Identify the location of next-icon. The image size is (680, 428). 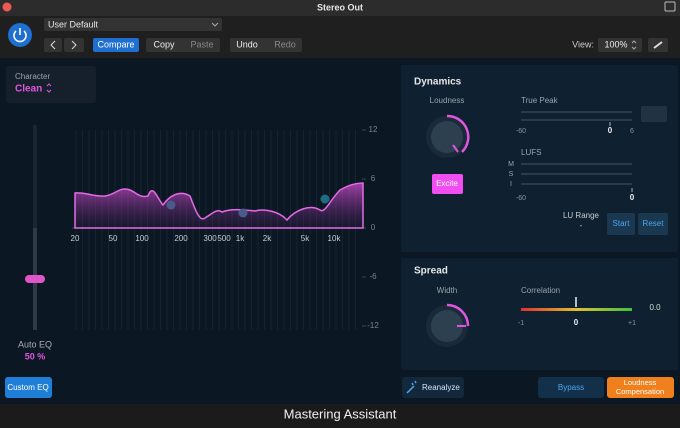
(74, 45).